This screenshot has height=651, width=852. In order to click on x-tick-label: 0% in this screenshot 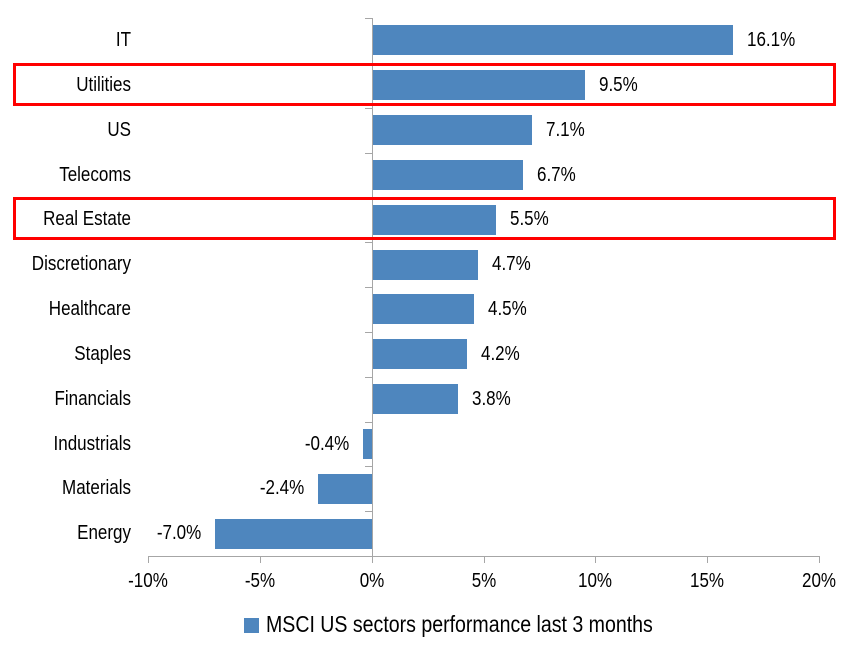, I will do `click(372, 581)`.